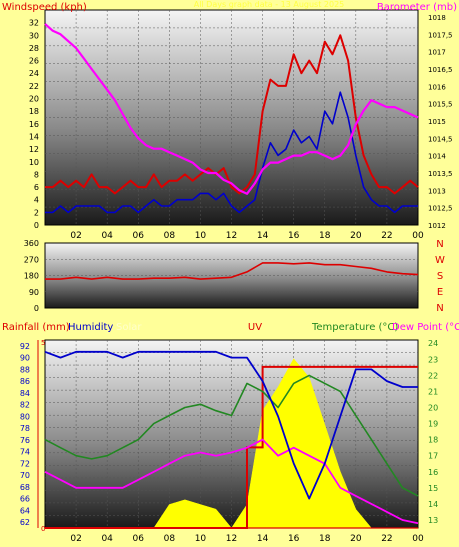 The image size is (459, 547). Describe the element at coordinates (34, 35) in the screenshot. I see `wind-y-tick: 30` at that location.